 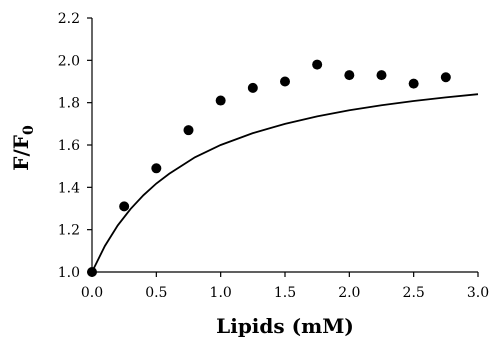 I want to click on y-axis-title-subscript: 0, so click(x=29, y=130).